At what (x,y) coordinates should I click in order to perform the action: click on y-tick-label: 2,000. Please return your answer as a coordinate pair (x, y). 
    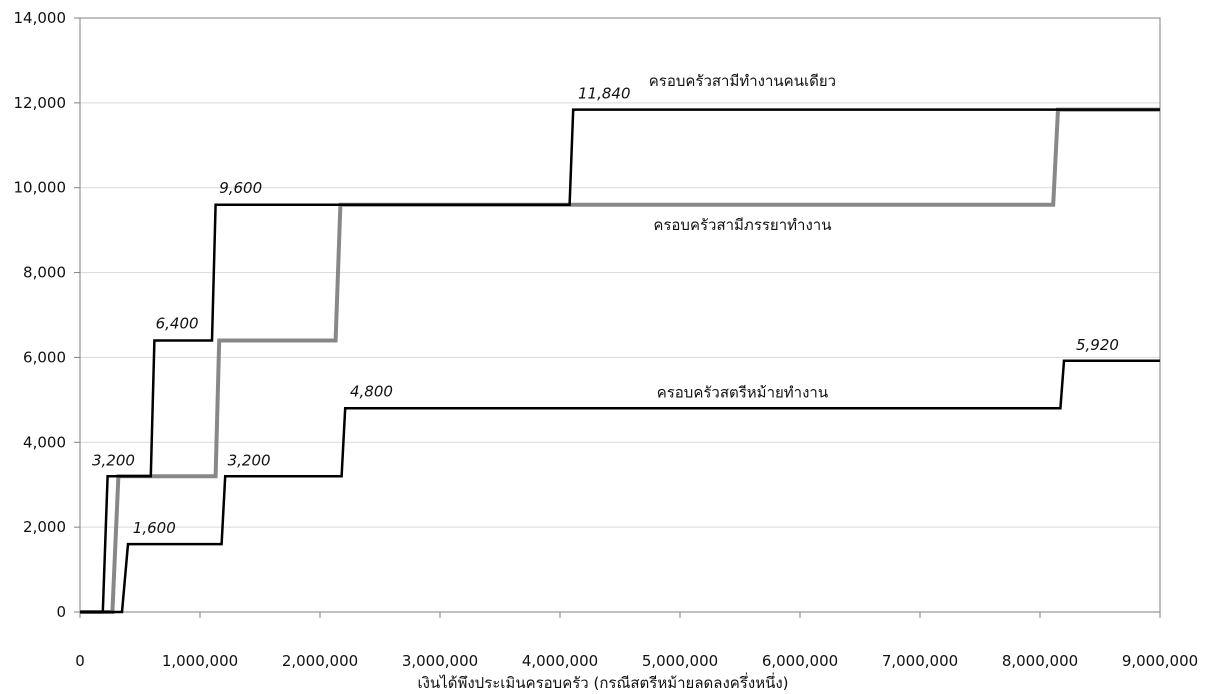
    Looking at the image, I should click on (44, 527).